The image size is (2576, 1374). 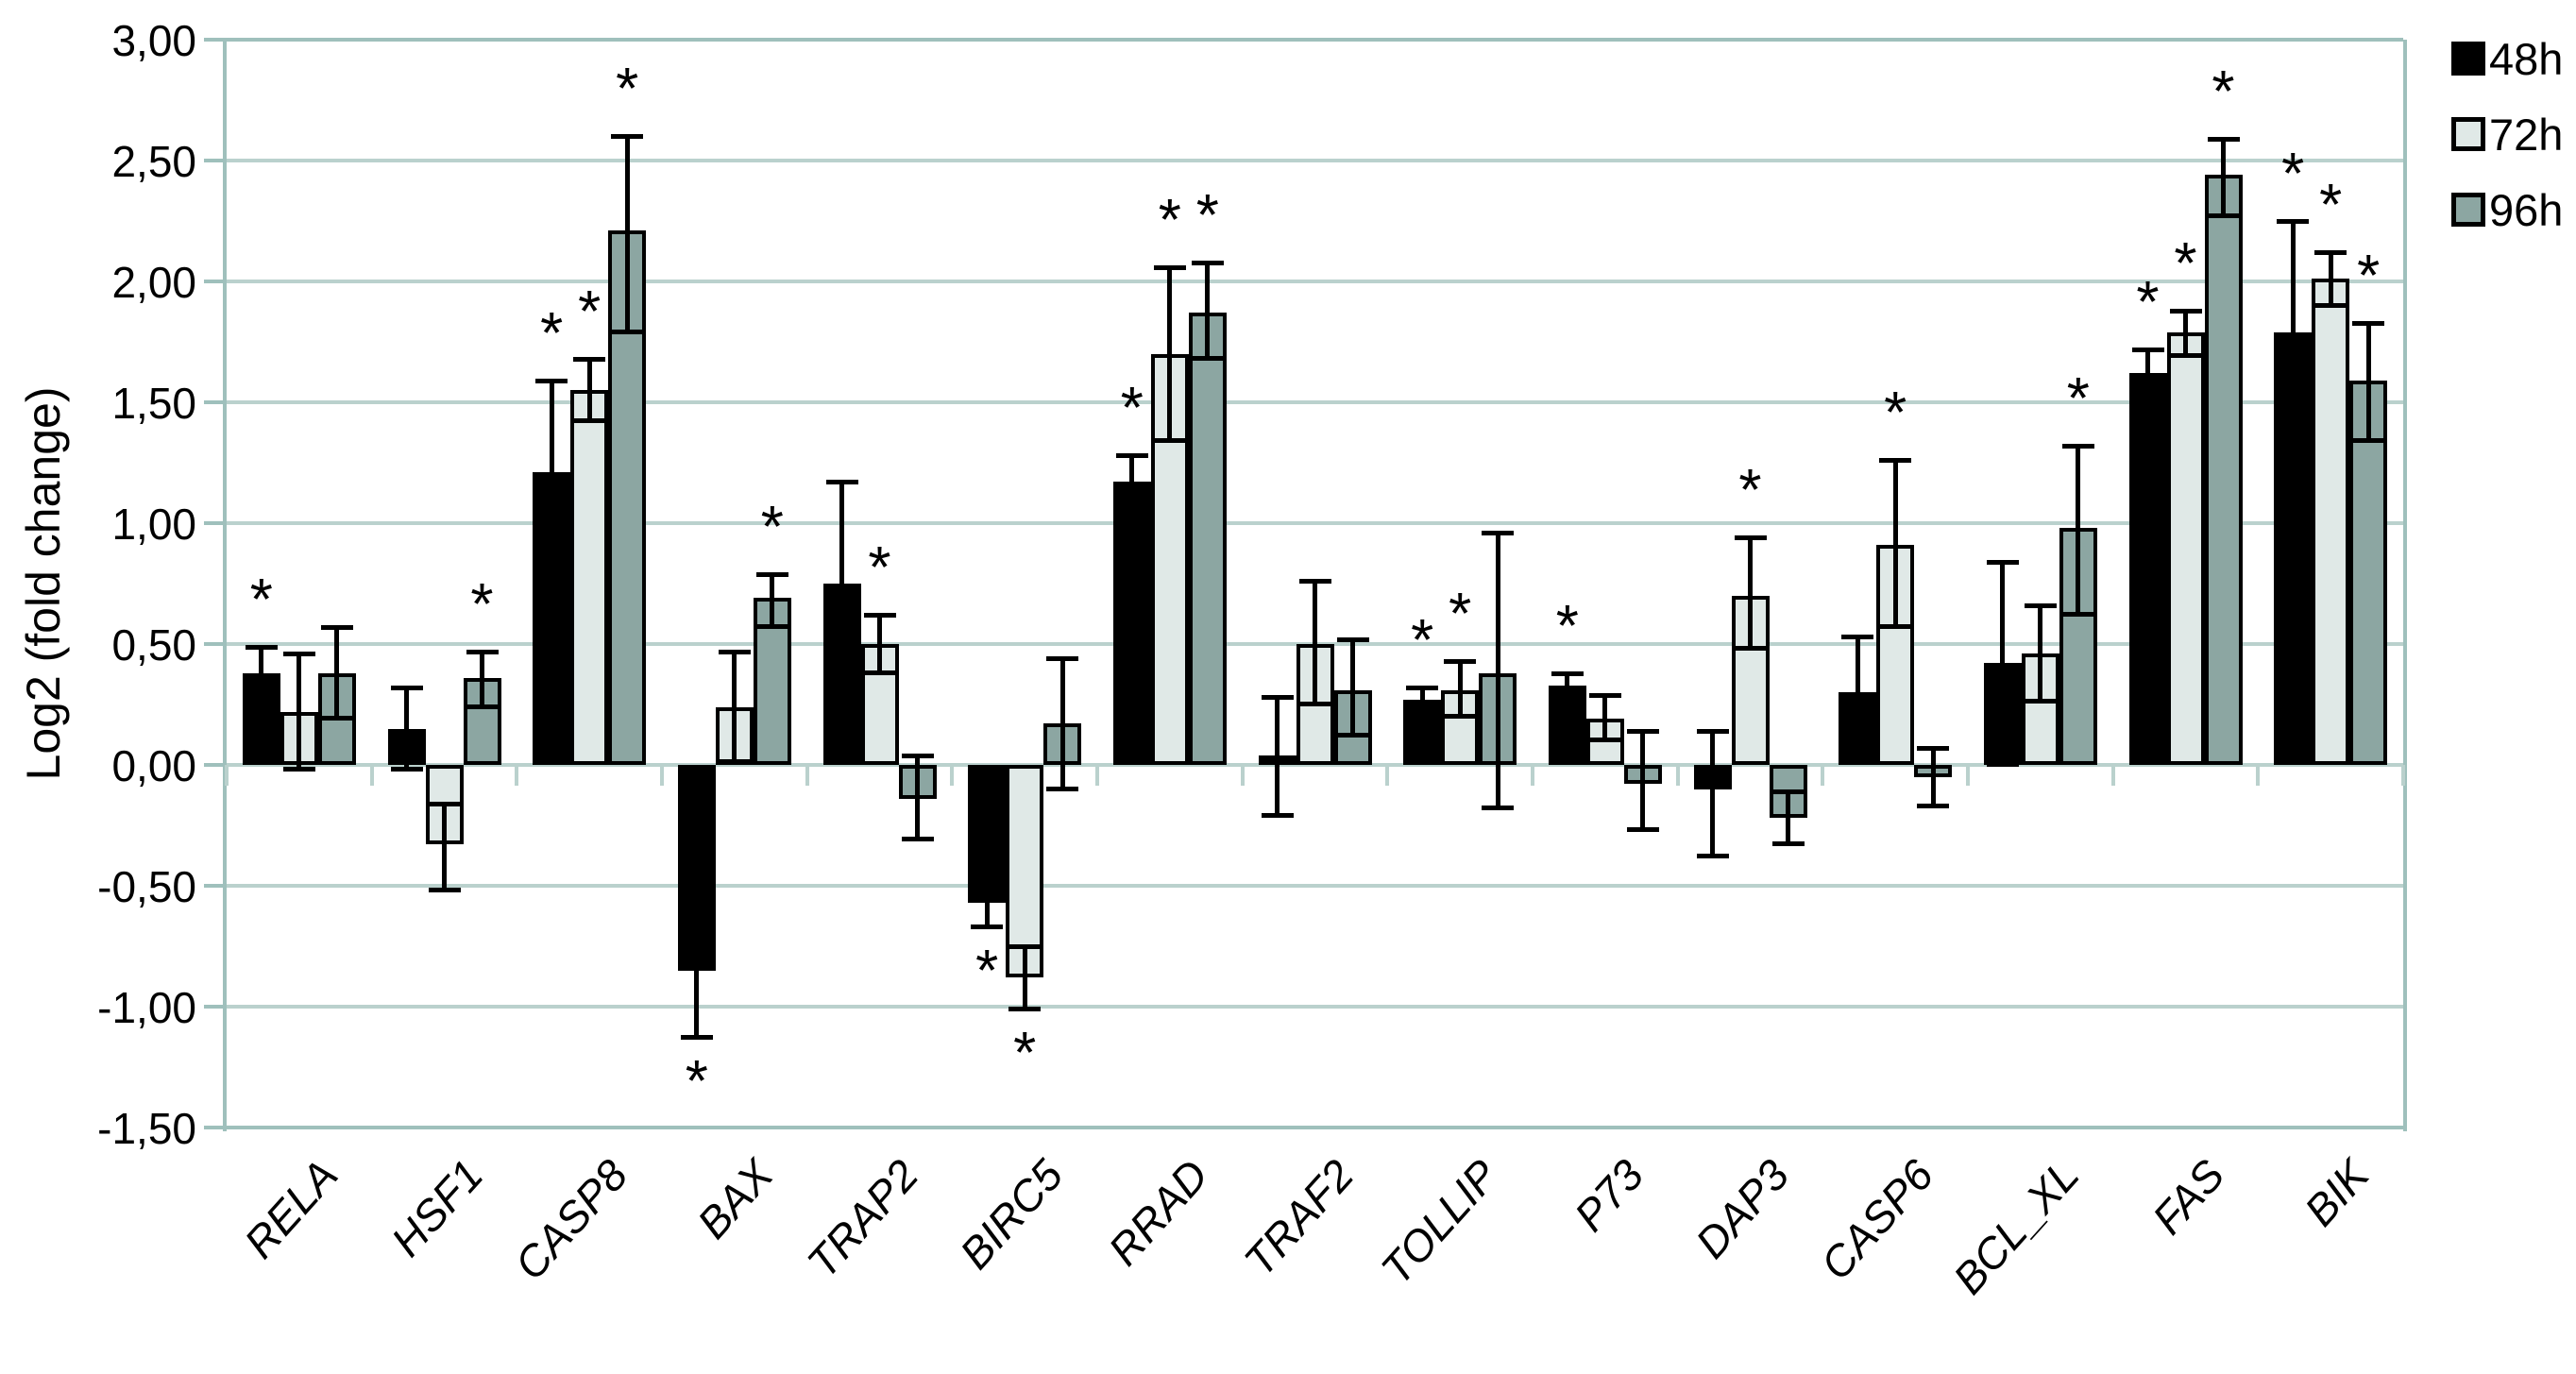 I want to click on error-bar-RELA-48h, so click(x=261, y=673).